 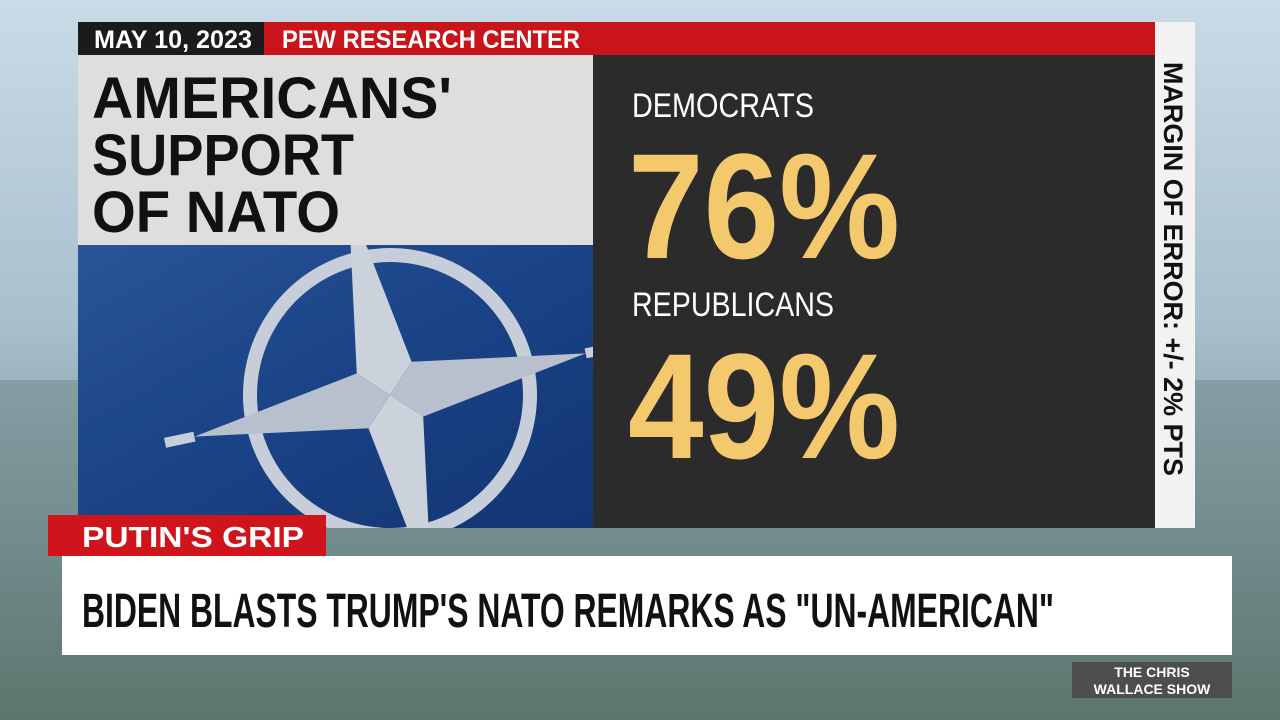 What do you see at coordinates (1151, 672) in the screenshot?
I see `show-logo-line: THE CHRIS` at bounding box center [1151, 672].